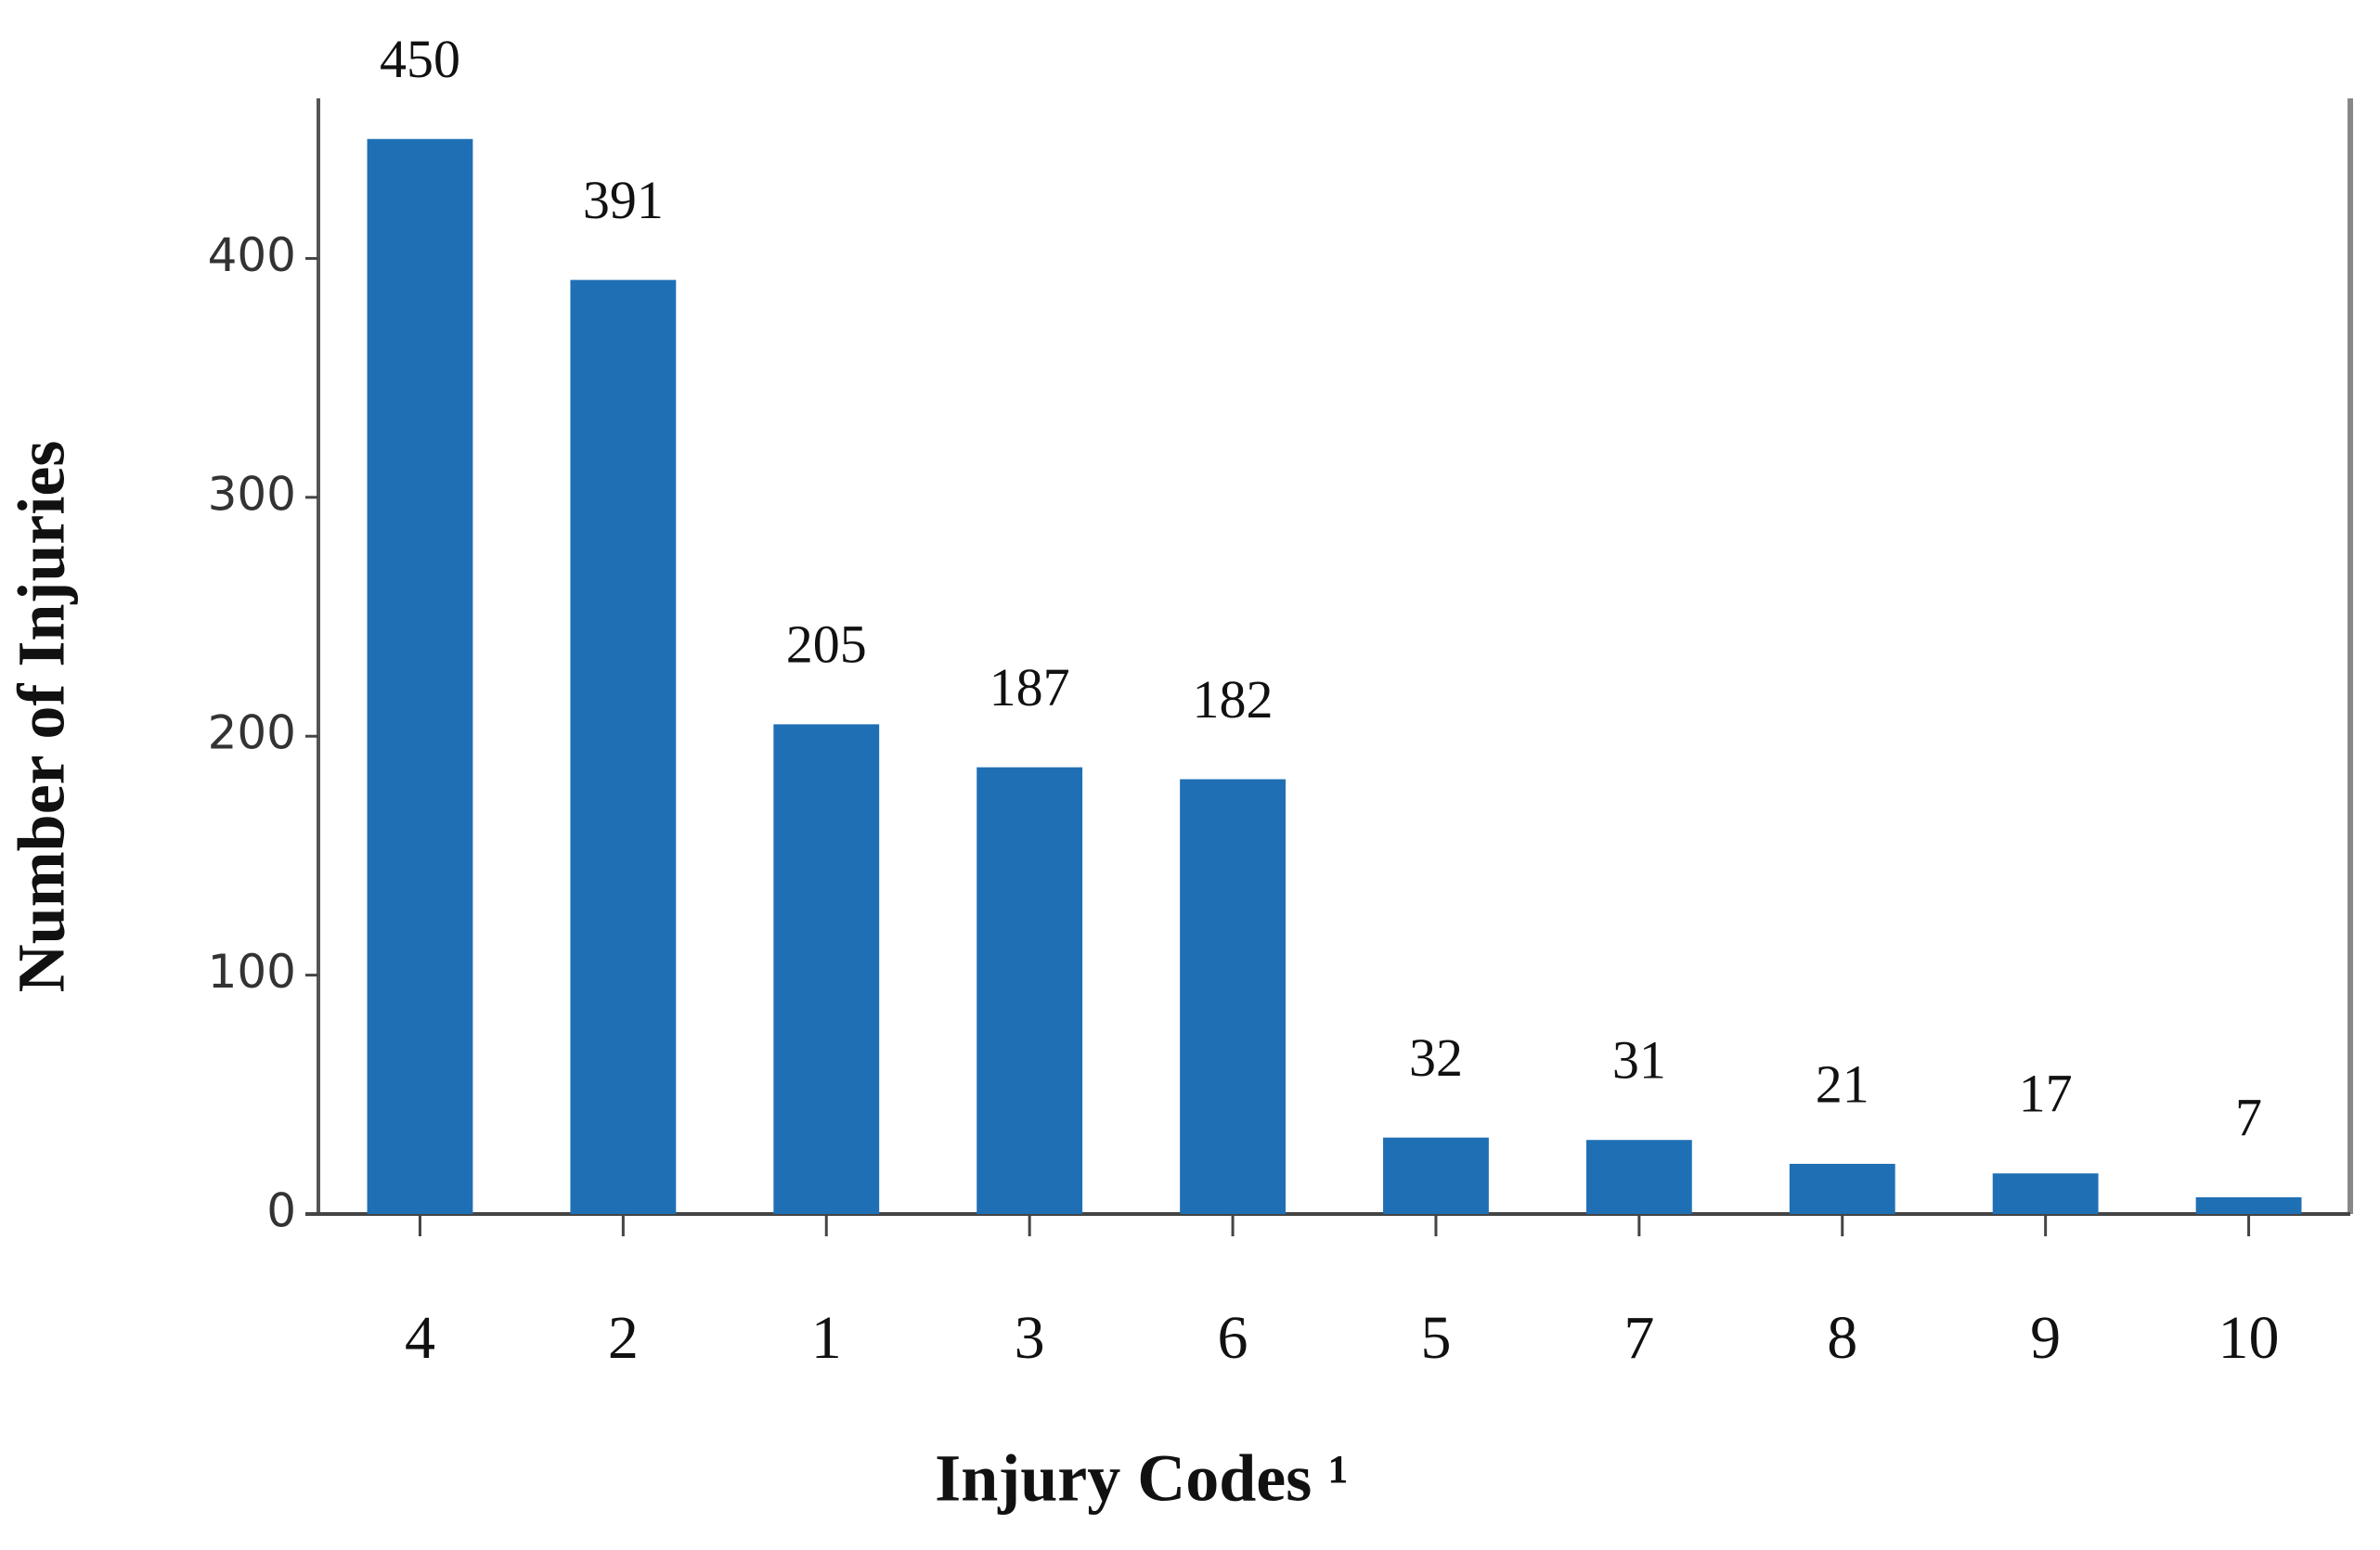  What do you see at coordinates (1233, 699) in the screenshot?
I see `value-label: 182` at bounding box center [1233, 699].